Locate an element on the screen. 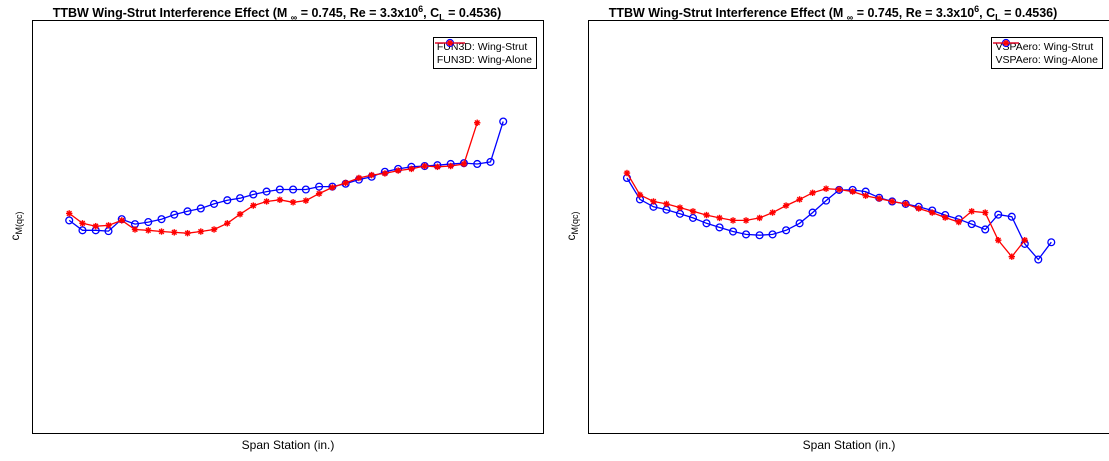  legend-label: VSPAero: Wing-Strut is located at coordinates (1044, 46).